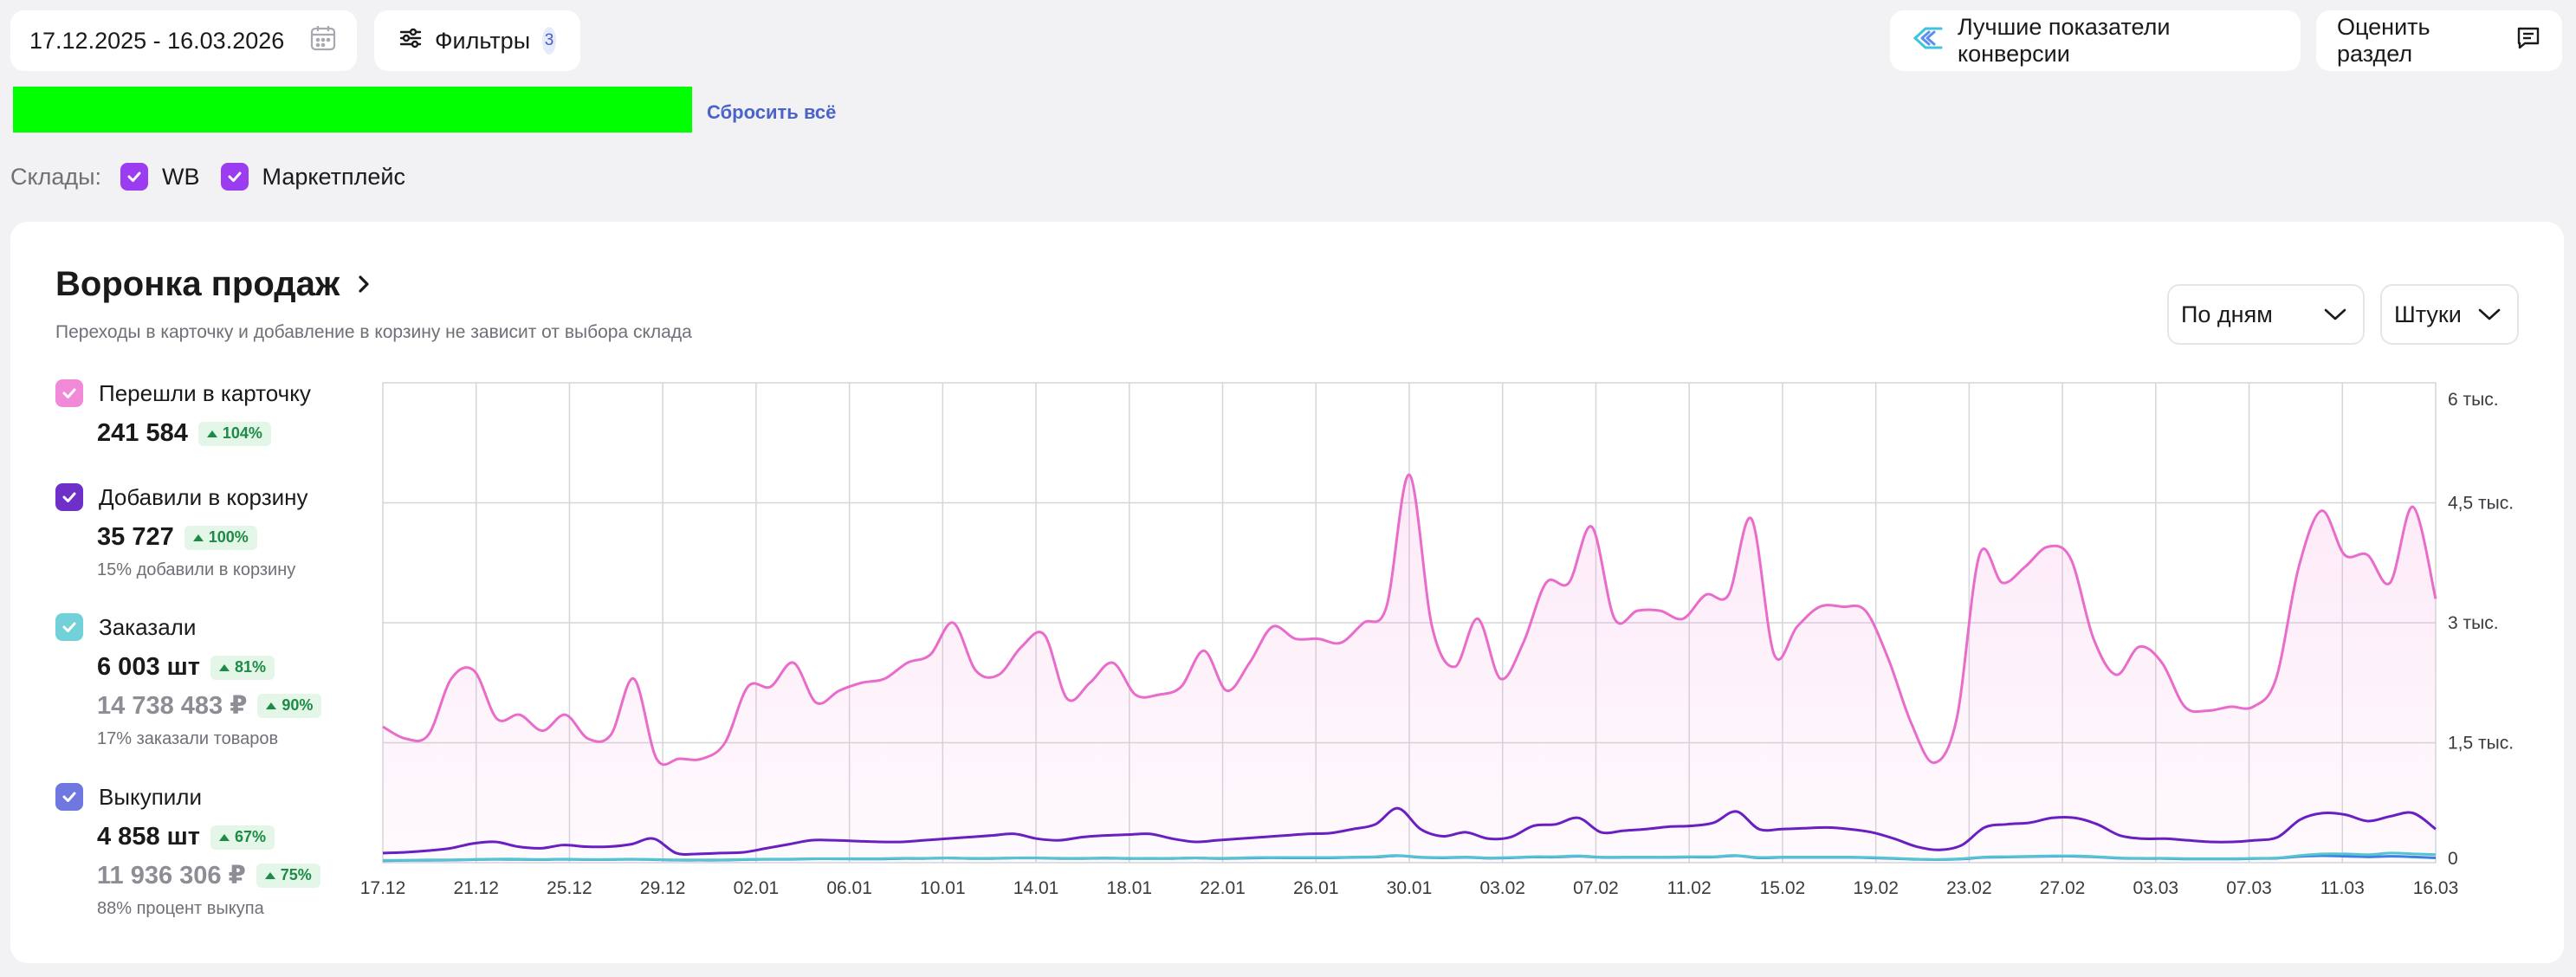 The image size is (2576, 977). What do you see at coordinates (2473, 400) in the screenshot?
I see `y-tick-label: 6 тыс.` at bounding box center [2473, 400].